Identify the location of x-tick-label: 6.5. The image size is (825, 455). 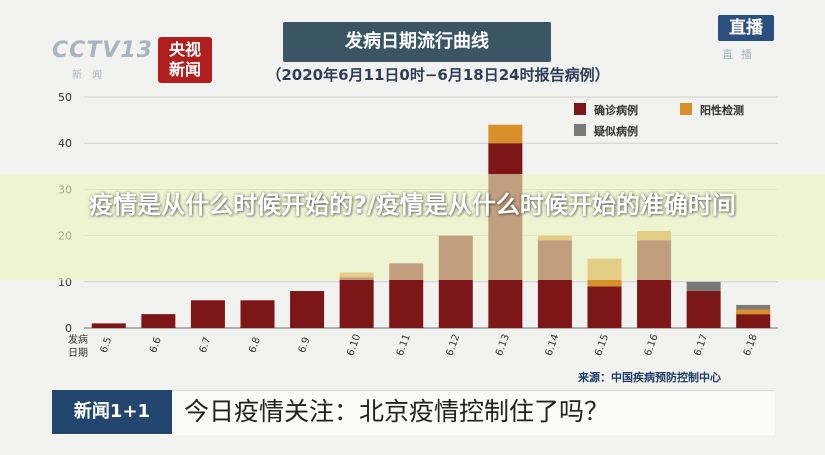
(107, 345).